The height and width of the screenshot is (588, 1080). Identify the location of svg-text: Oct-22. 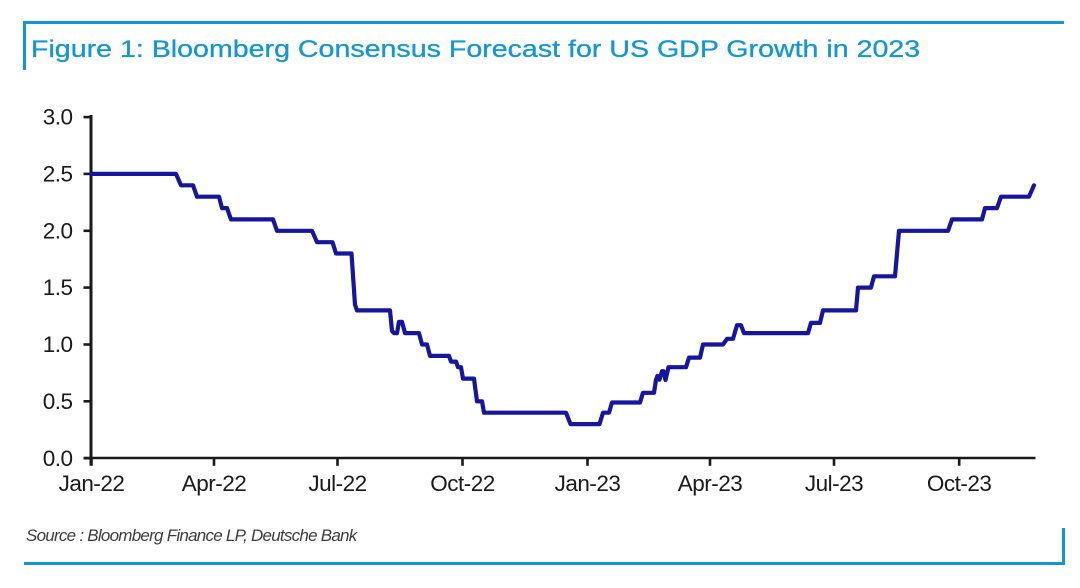
(462, 483).